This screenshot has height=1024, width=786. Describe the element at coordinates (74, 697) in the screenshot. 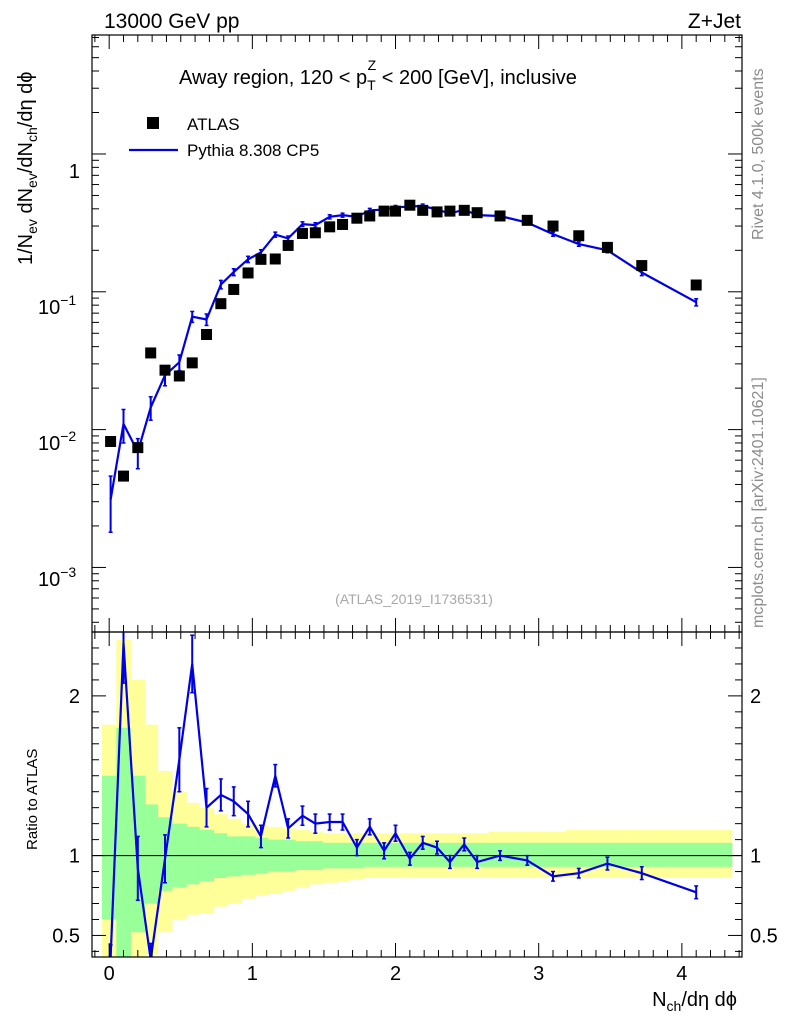

I see `ratio-ytick-label: 2` at that location.